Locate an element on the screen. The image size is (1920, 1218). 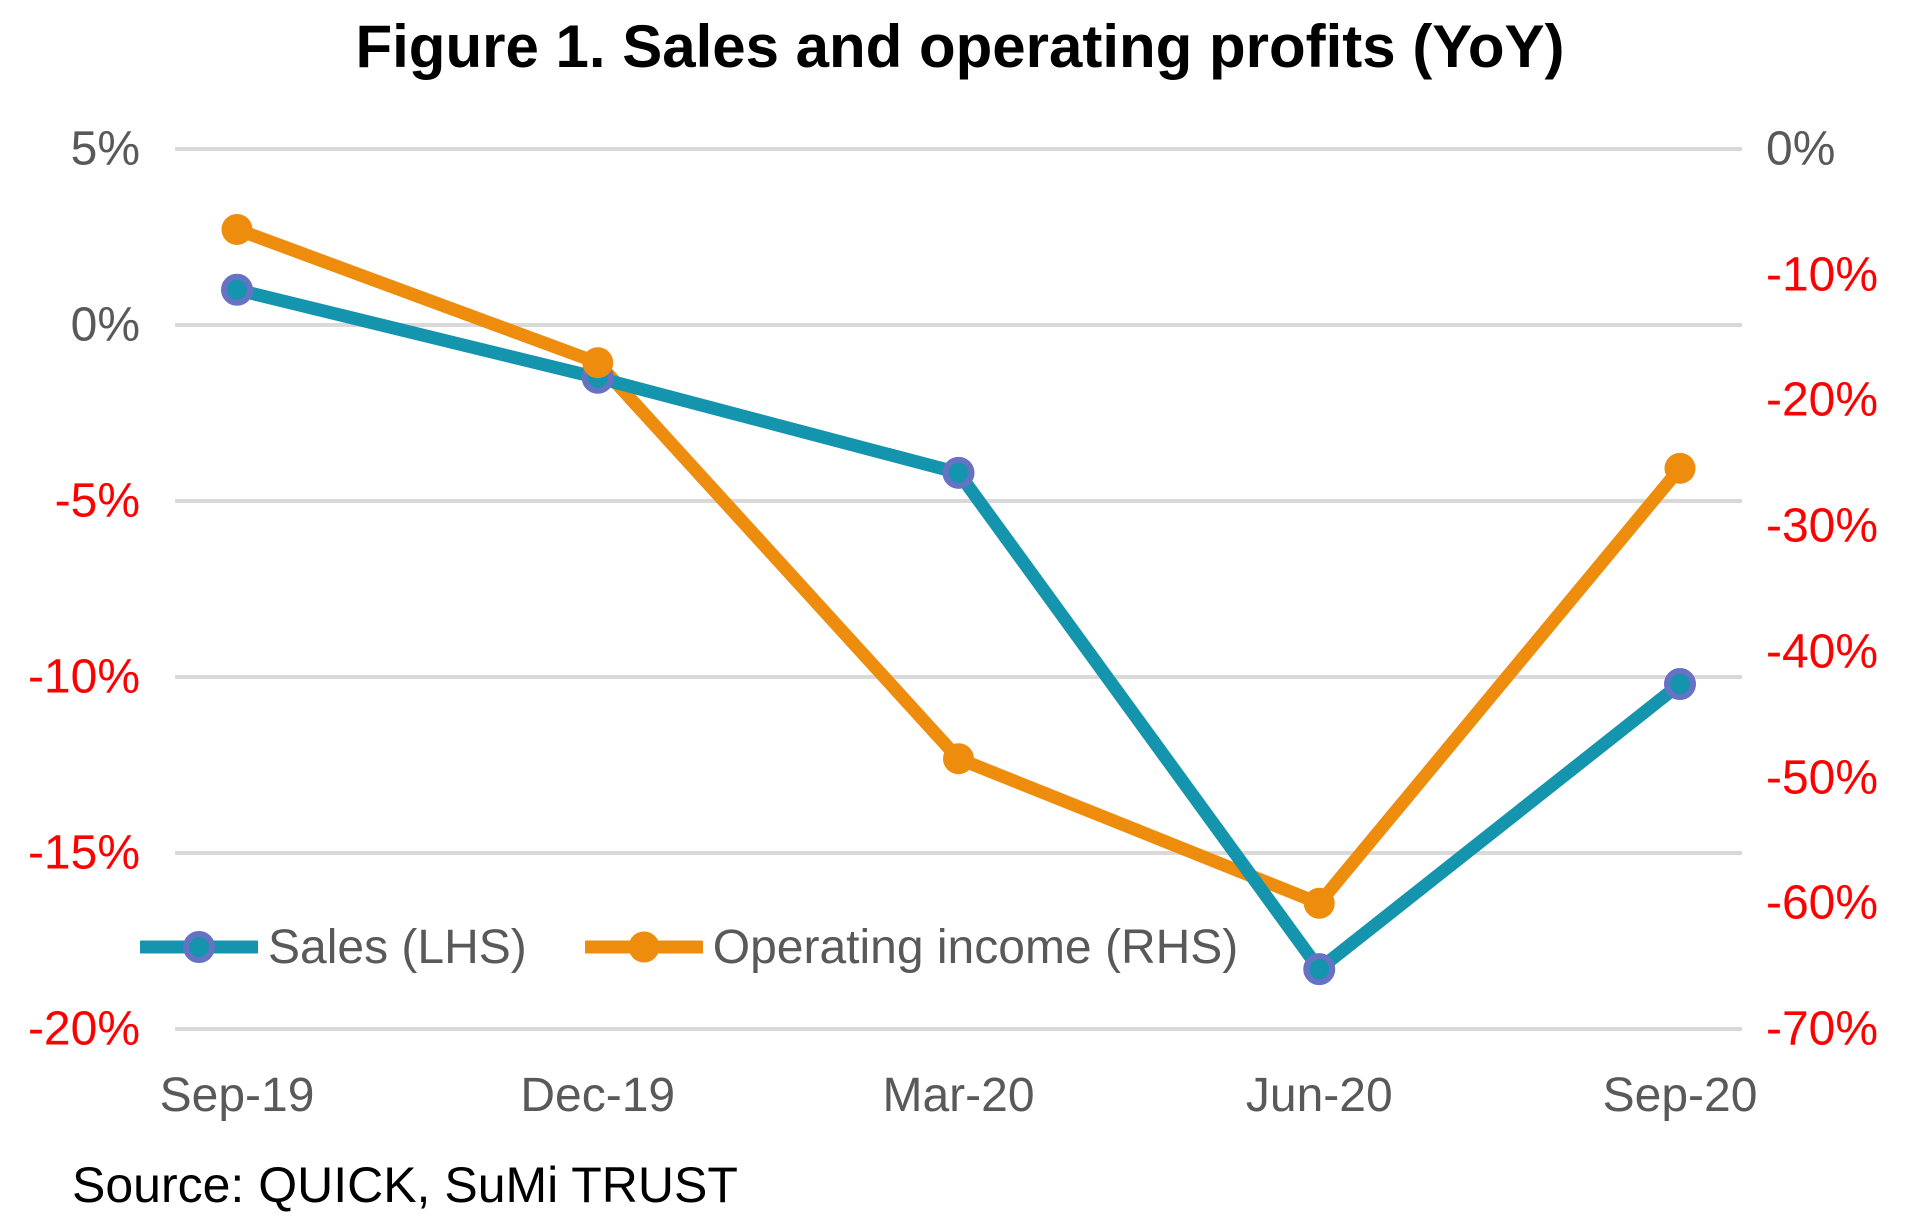
right-axis-tick-label: -50% is located at coordinates (1822, 778).